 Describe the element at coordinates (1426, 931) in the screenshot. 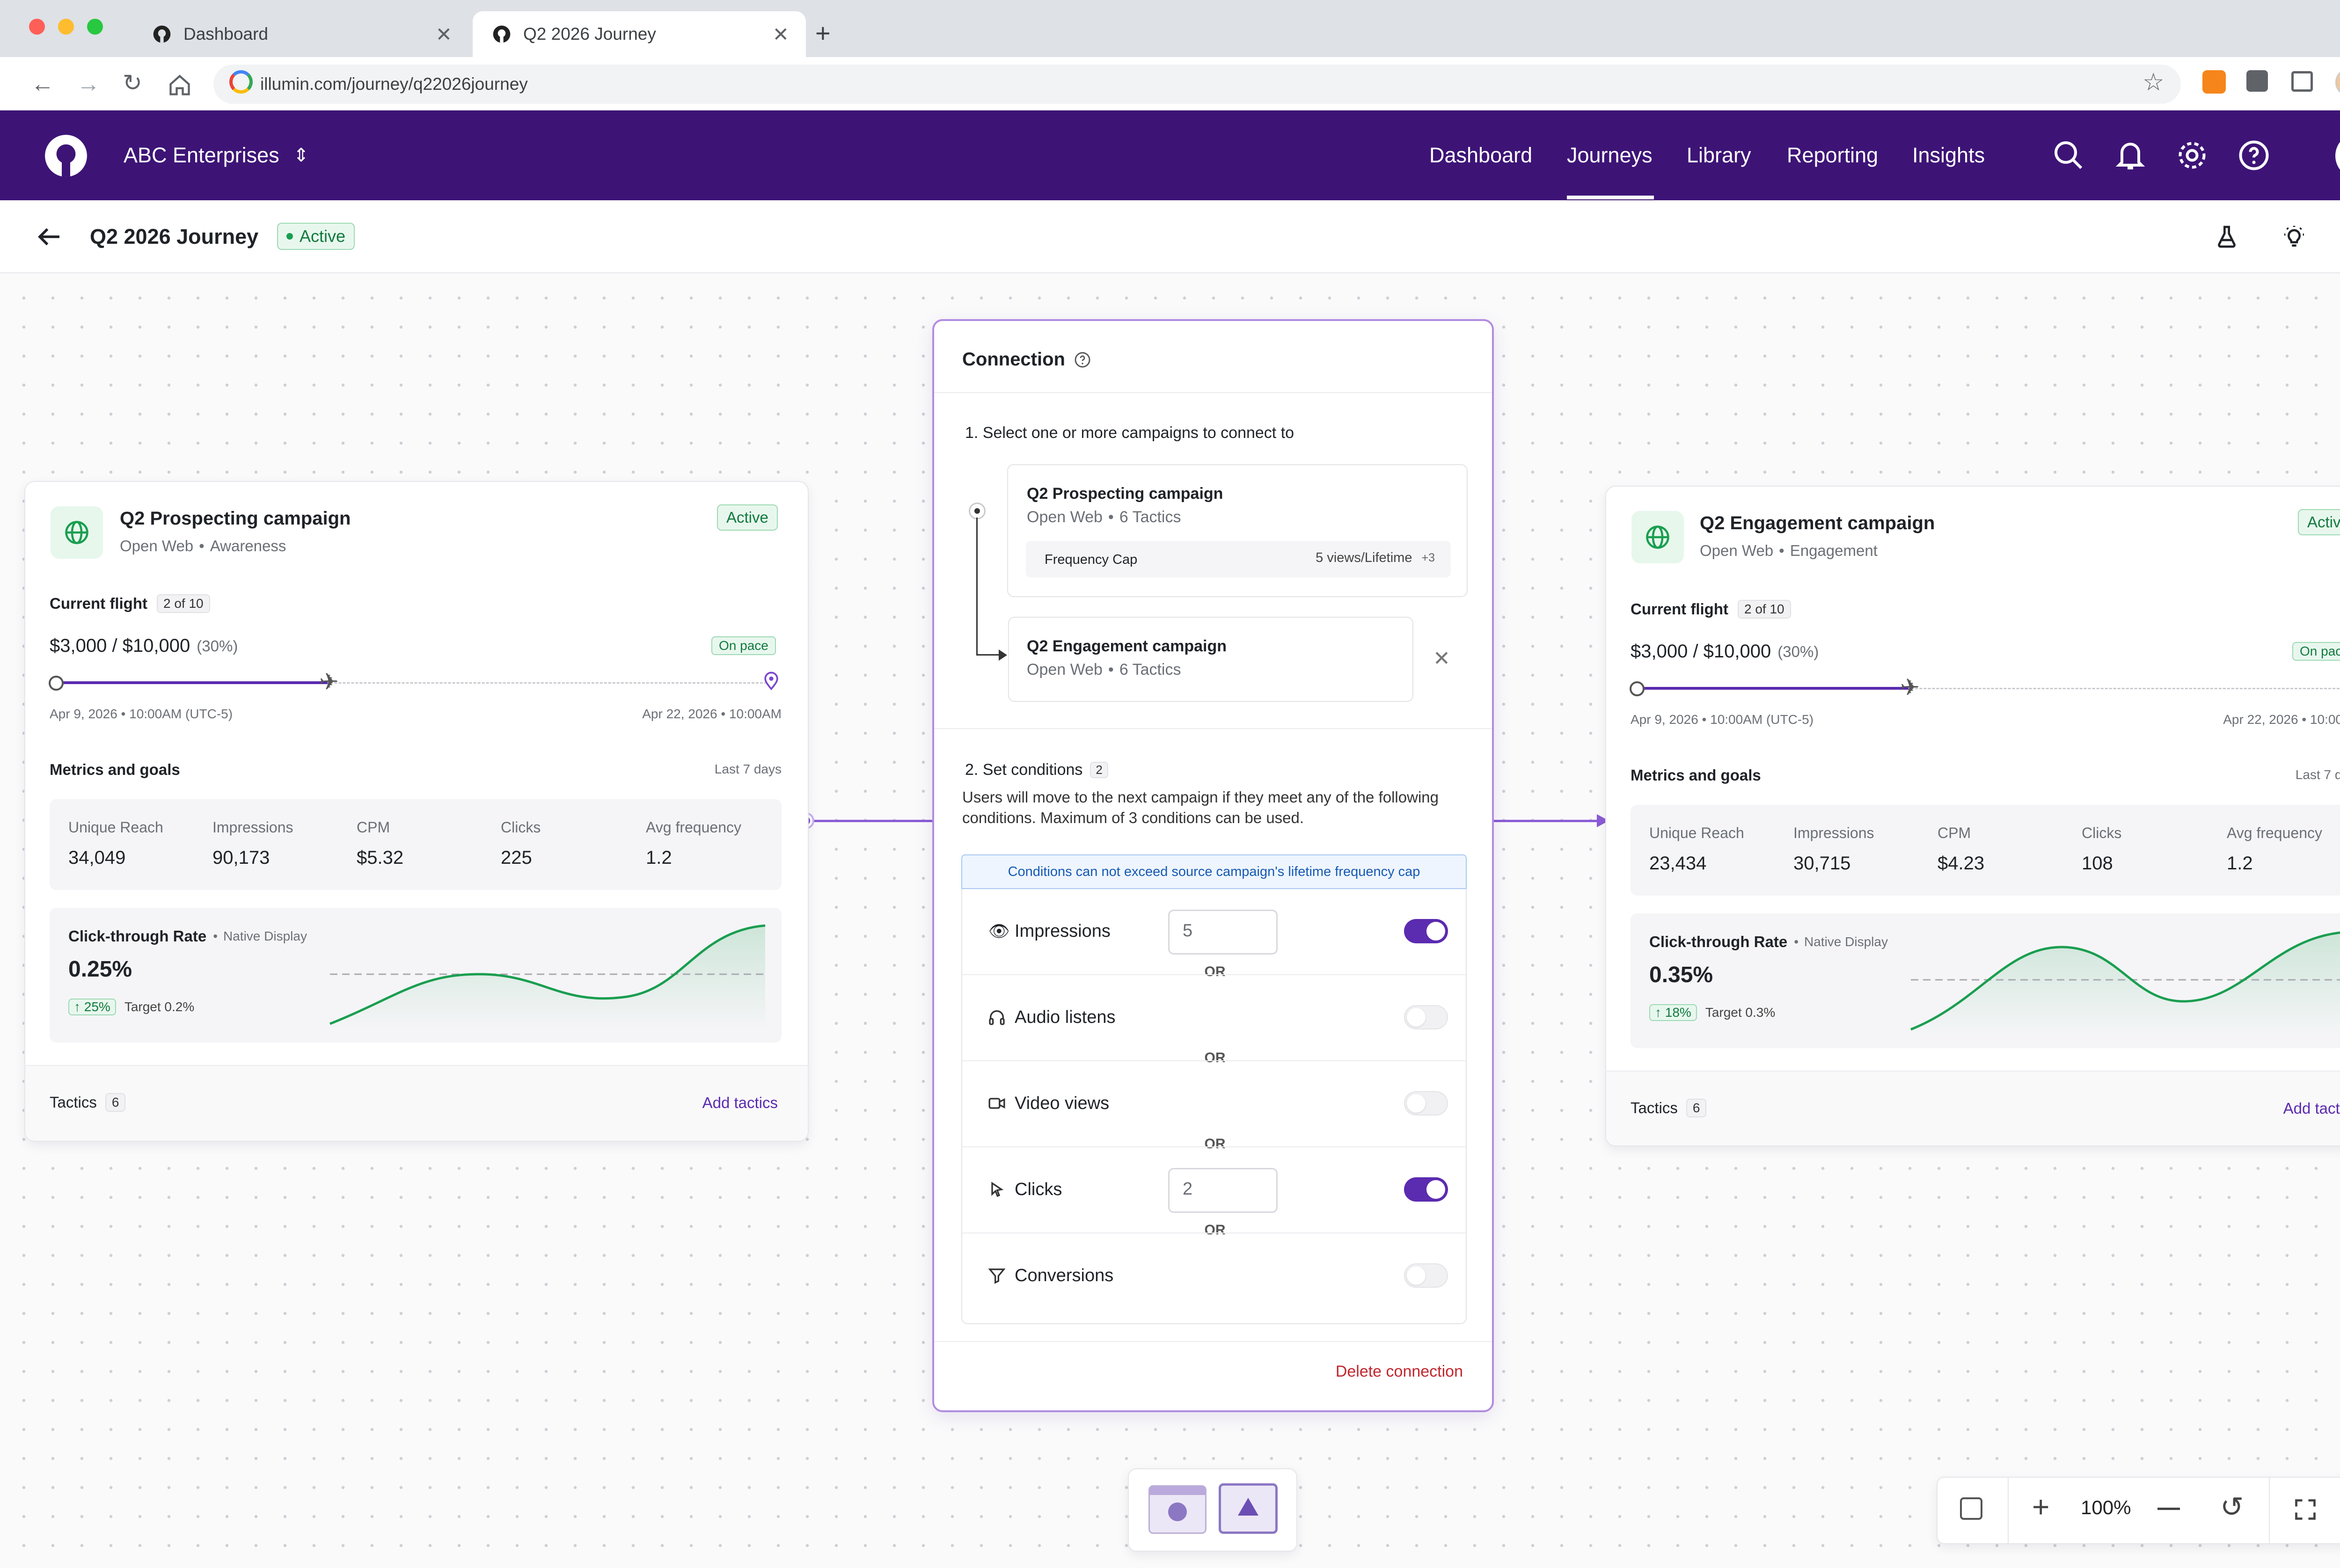

I see `impressions-toggle` at that location.